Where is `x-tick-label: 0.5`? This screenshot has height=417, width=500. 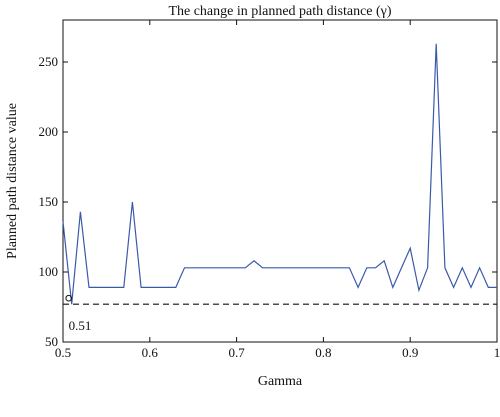 x-tick-label: 0.5 is located at coordinates (63, 352).